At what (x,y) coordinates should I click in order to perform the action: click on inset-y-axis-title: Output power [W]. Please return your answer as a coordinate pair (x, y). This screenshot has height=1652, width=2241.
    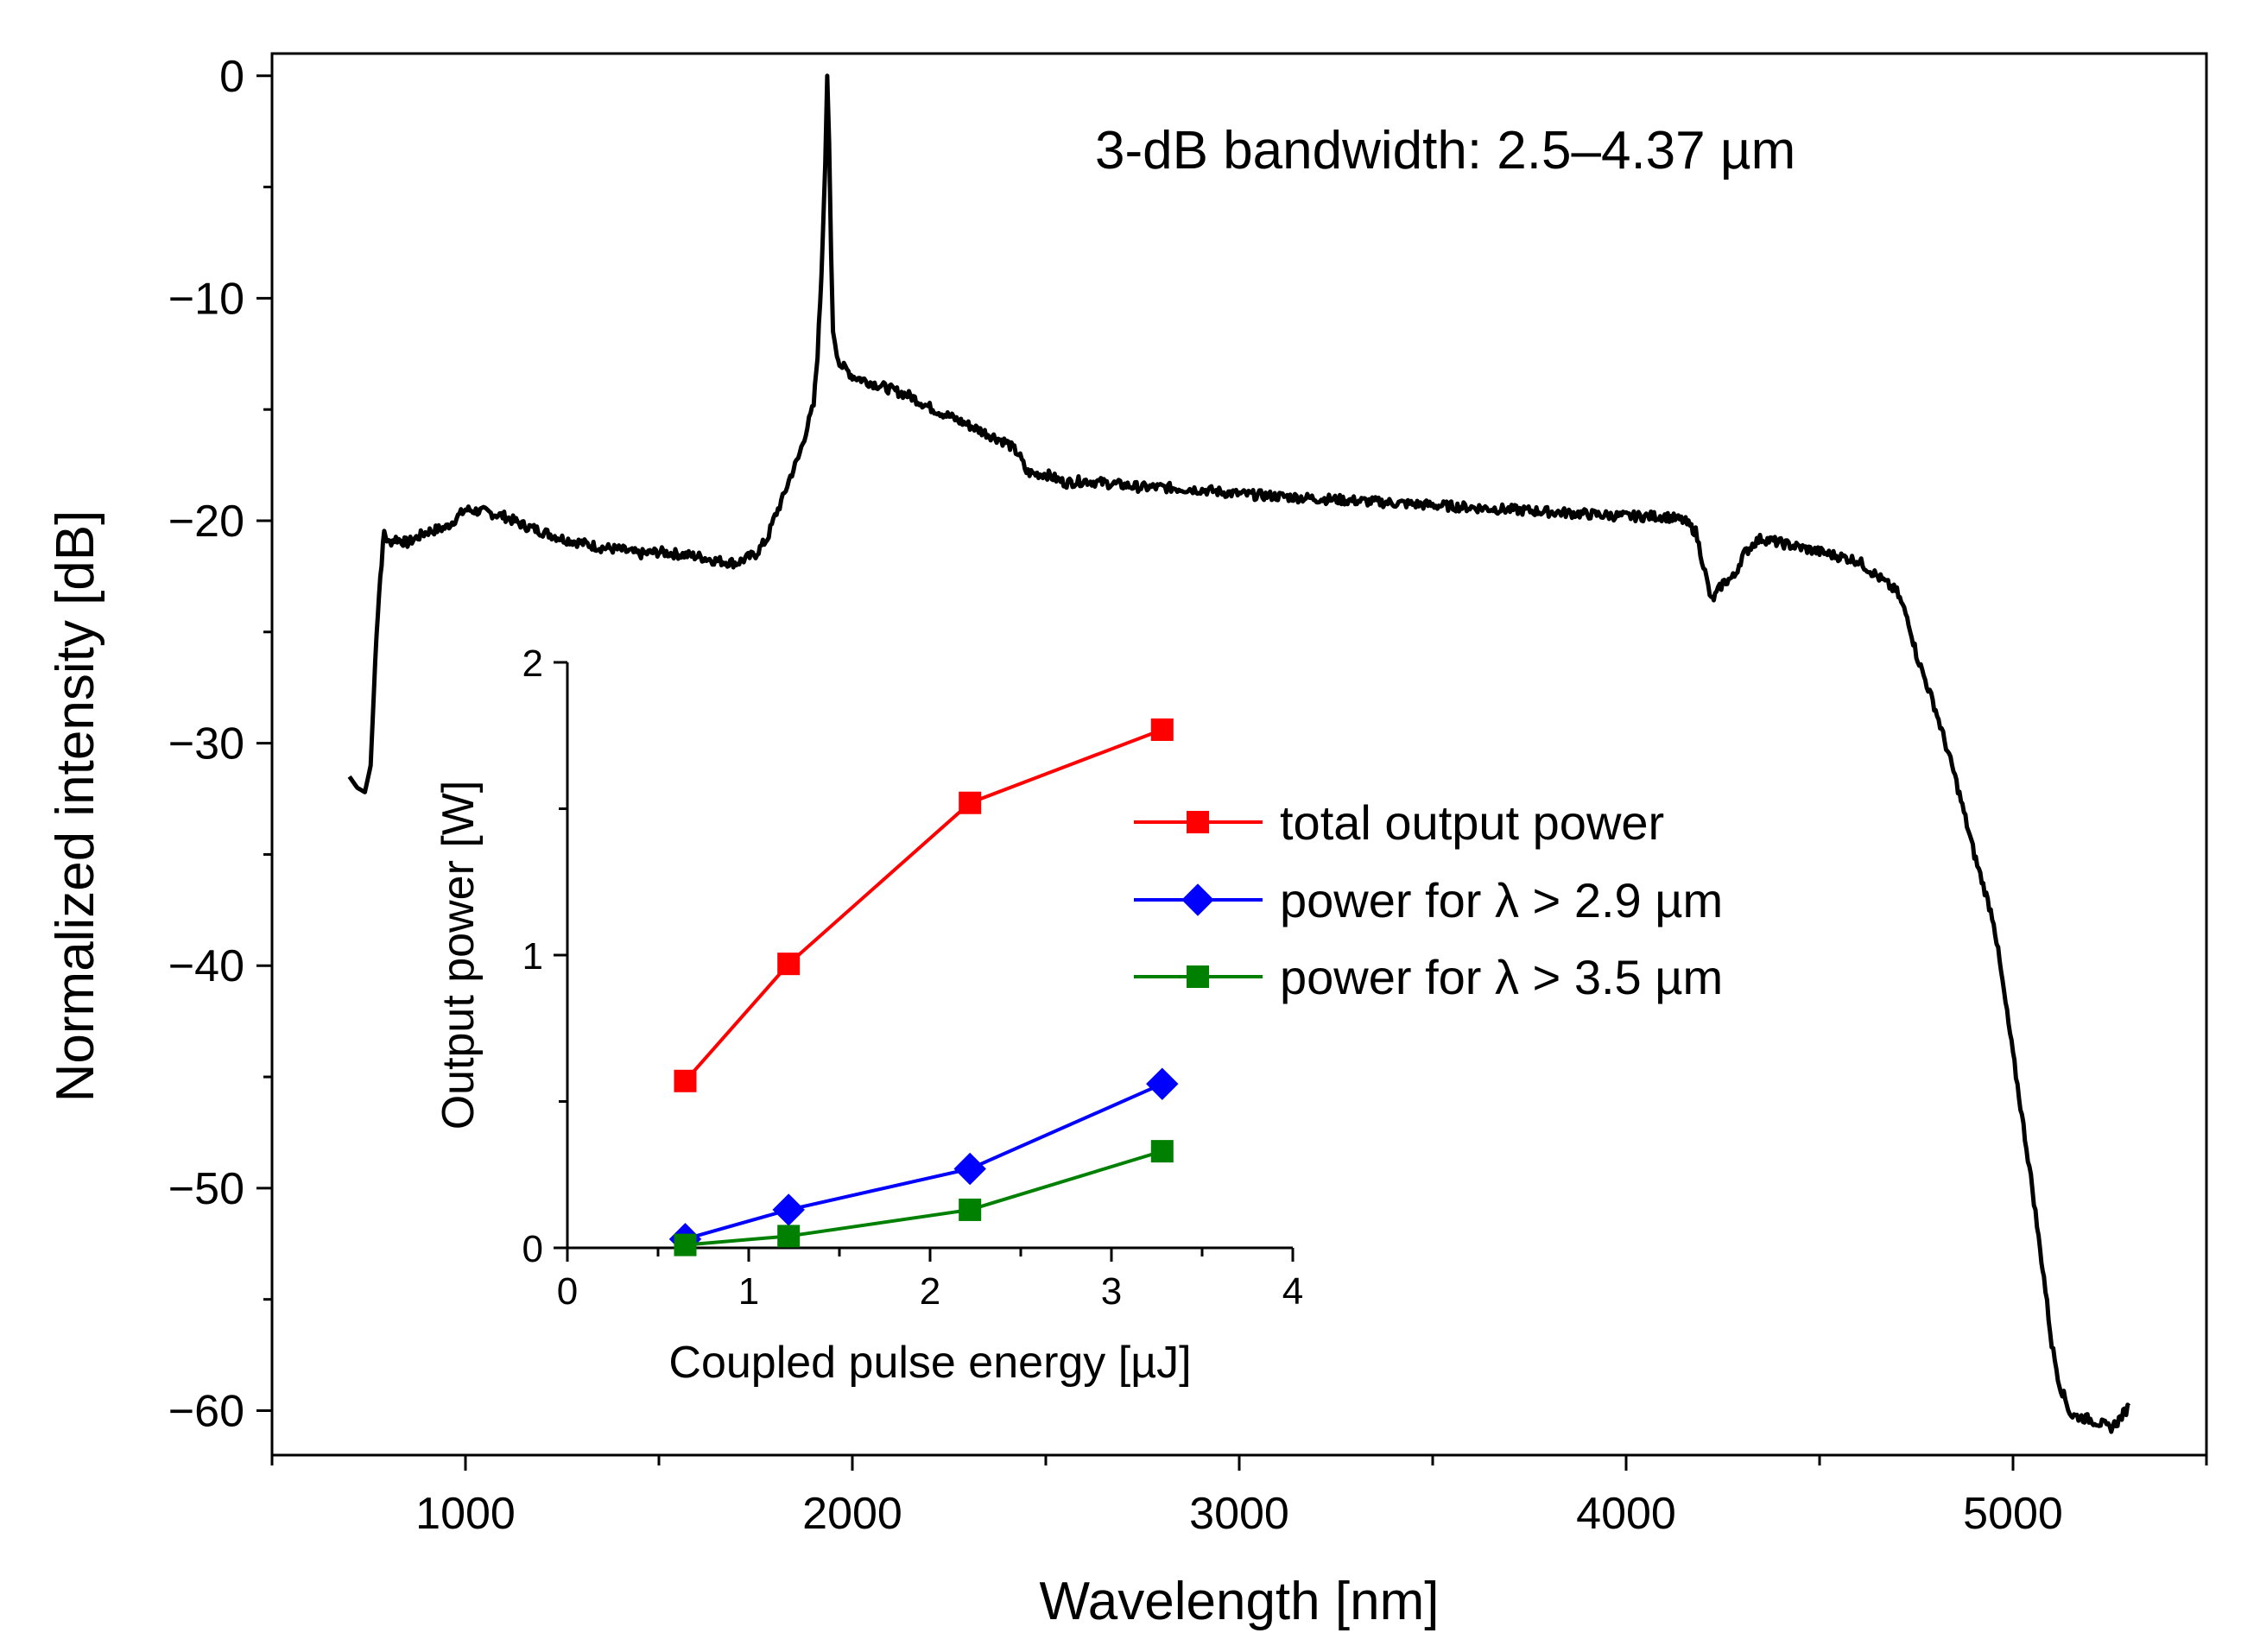
    Looking at the image, I should click on (459, 955).